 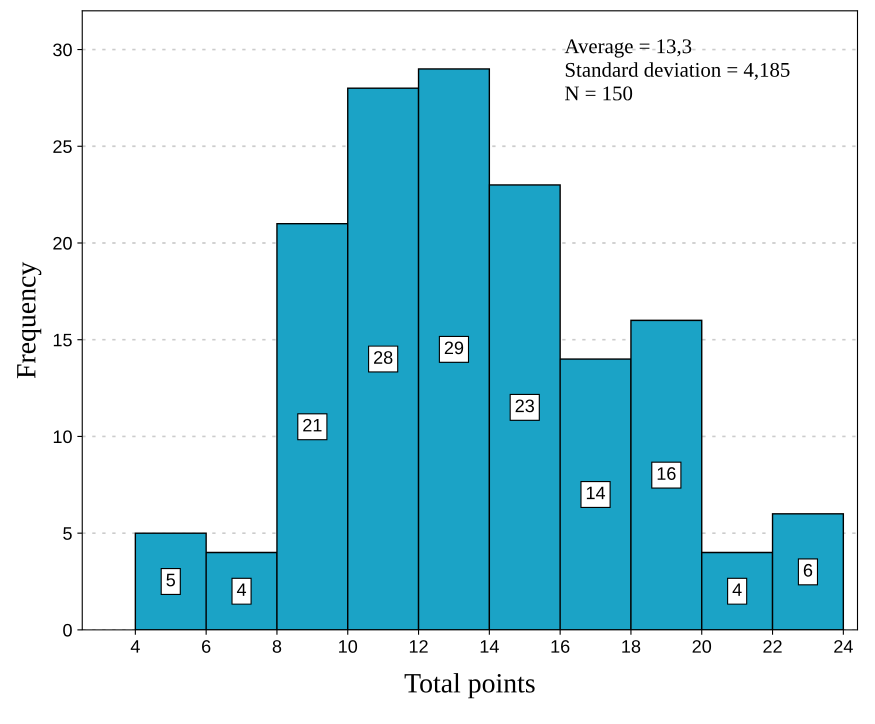 What do you see at coordinates (63, 340) in the screenshot?
I see `y-tick-label: 15` at bounding box center [63, 340].